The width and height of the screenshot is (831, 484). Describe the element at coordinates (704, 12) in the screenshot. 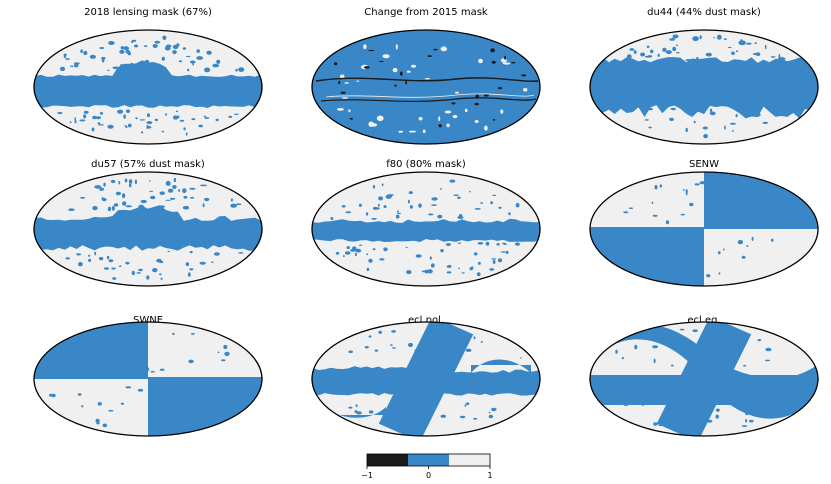

I see `panel-title: du44 (44% dust mask)` at that location.